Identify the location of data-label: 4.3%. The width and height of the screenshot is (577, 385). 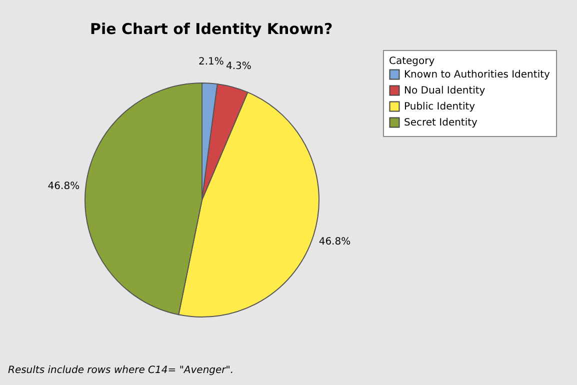
(239, 66).